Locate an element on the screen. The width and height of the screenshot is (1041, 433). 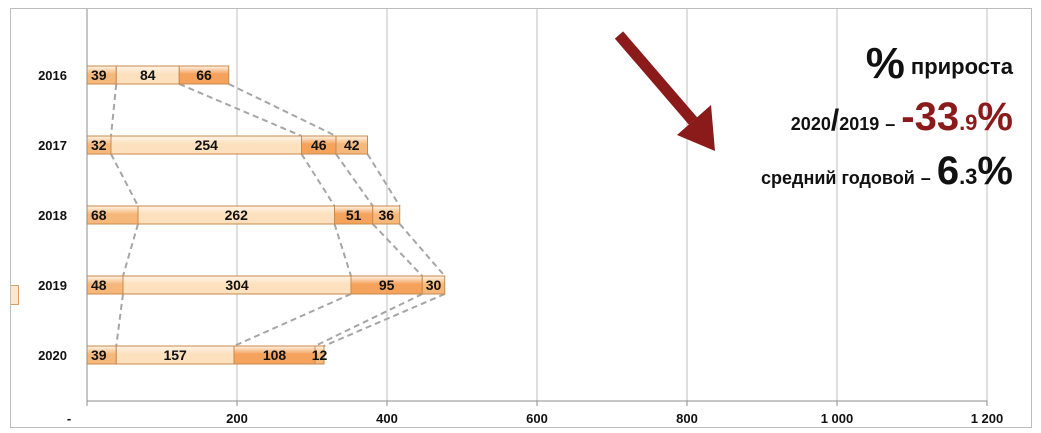
data-label: 95 is located at coordinates (387, 285).